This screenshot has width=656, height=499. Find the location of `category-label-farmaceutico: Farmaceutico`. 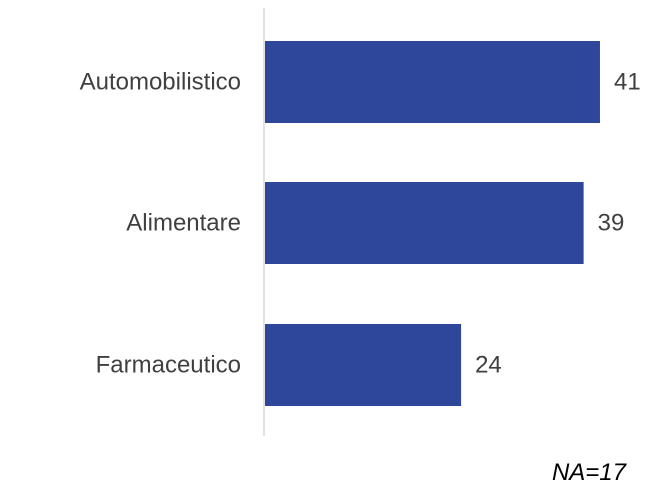

category-label-farmaceutico: Farmaceutico is located at coordinates (168, 365).